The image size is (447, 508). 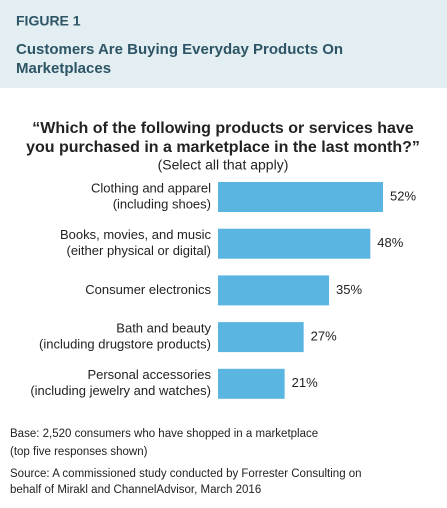 I want to click on value-label: 48%, so click(x=390, y=242).